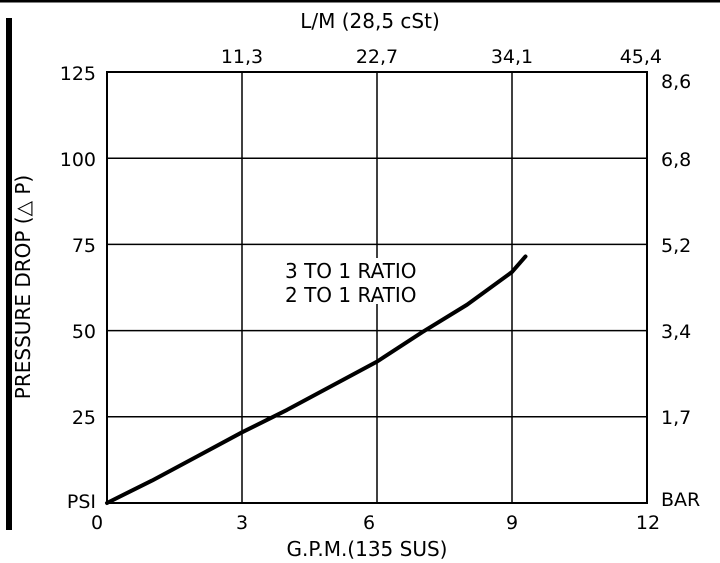  Describe the element at coordinates (377, 57) in the screenshot. I see `top-tick-label: 22,7` at that location.